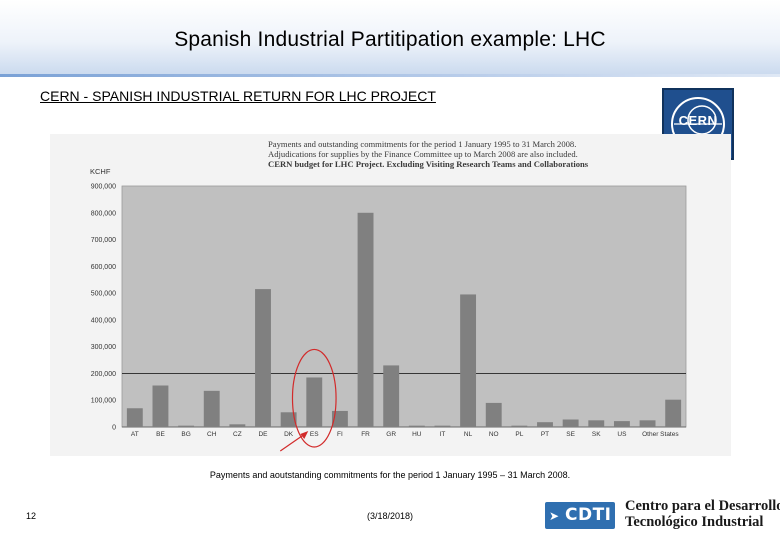 This screenshot has height=540, width=780. What do you see at coordinates (468, 434) in the screenshot?
I see `x-tick-label: NL` at bounding box center [468, 434].